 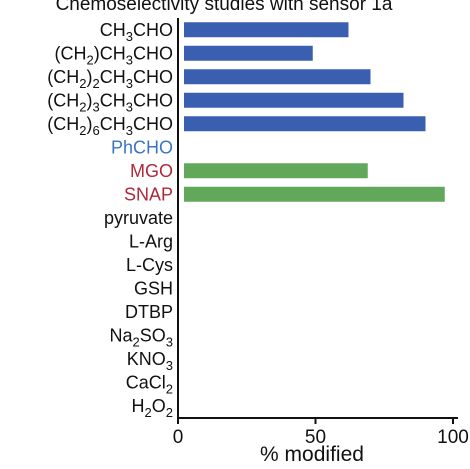 What do you see at coordinates (110, 79) in the screenshot?
I see `category-label-2: (CH2)2CH3CHO` at bounding box center [110, 79].